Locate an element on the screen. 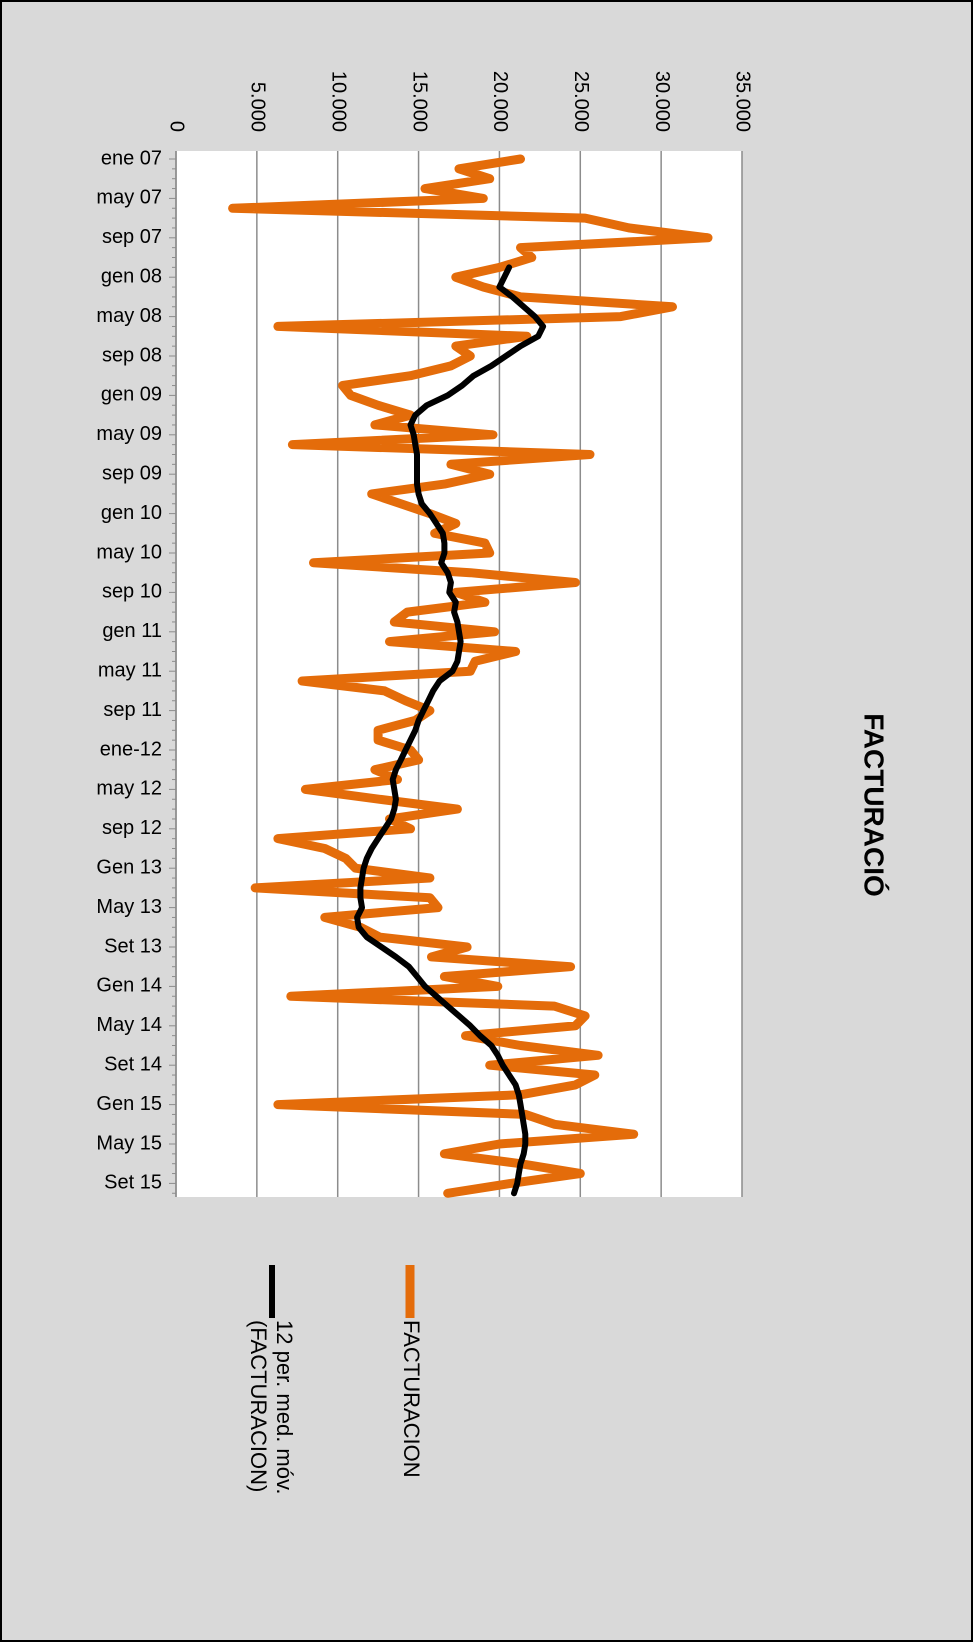  category-label: may 11 is located at coordinates (130, 670).